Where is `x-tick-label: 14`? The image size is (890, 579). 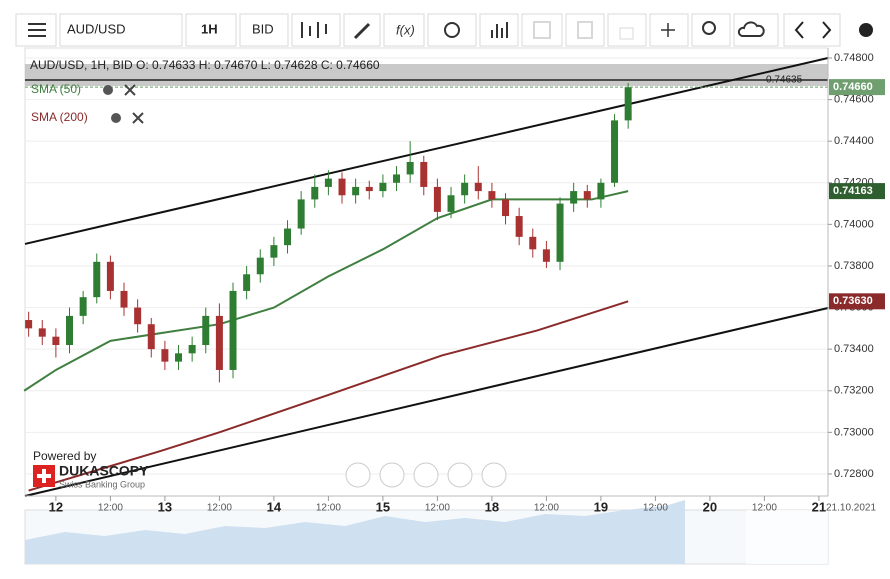
x-tick-label: 14 is located at coordinates (274, 506).